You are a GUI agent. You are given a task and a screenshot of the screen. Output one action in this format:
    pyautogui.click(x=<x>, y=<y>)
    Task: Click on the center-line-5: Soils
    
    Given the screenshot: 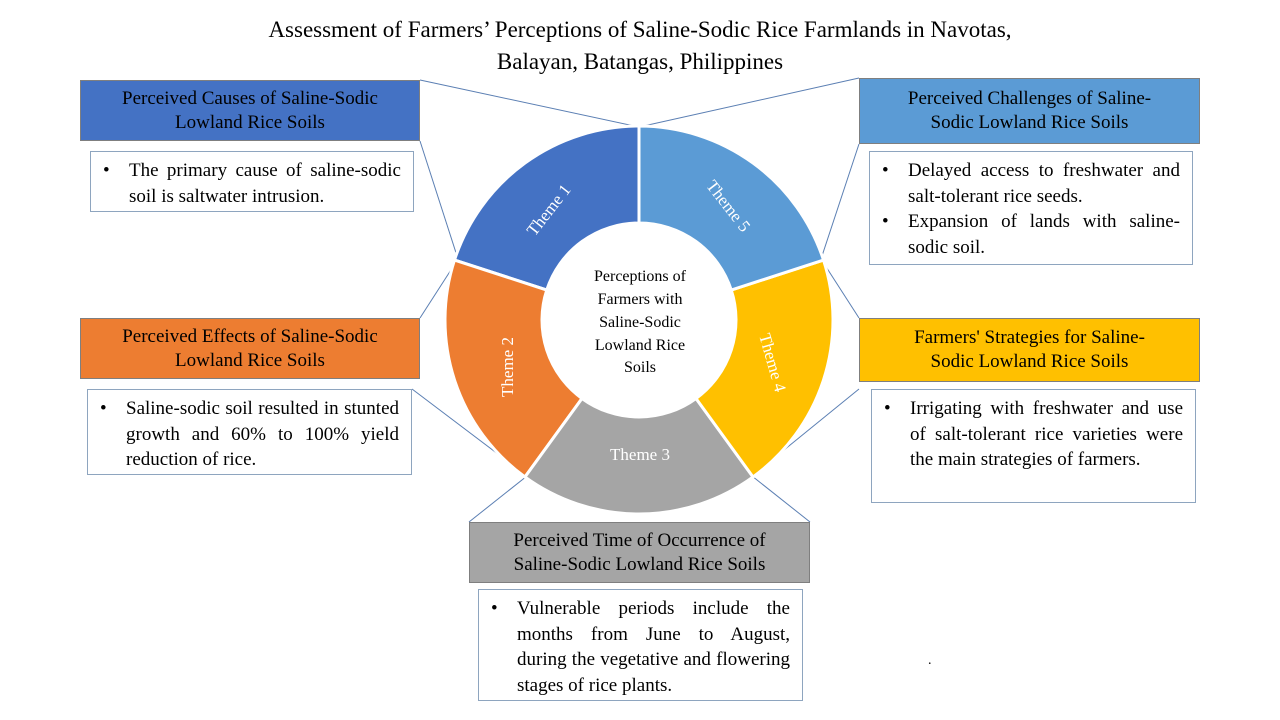 What is the action you would take?
    pyautogui.click(x=640, y=367)
    